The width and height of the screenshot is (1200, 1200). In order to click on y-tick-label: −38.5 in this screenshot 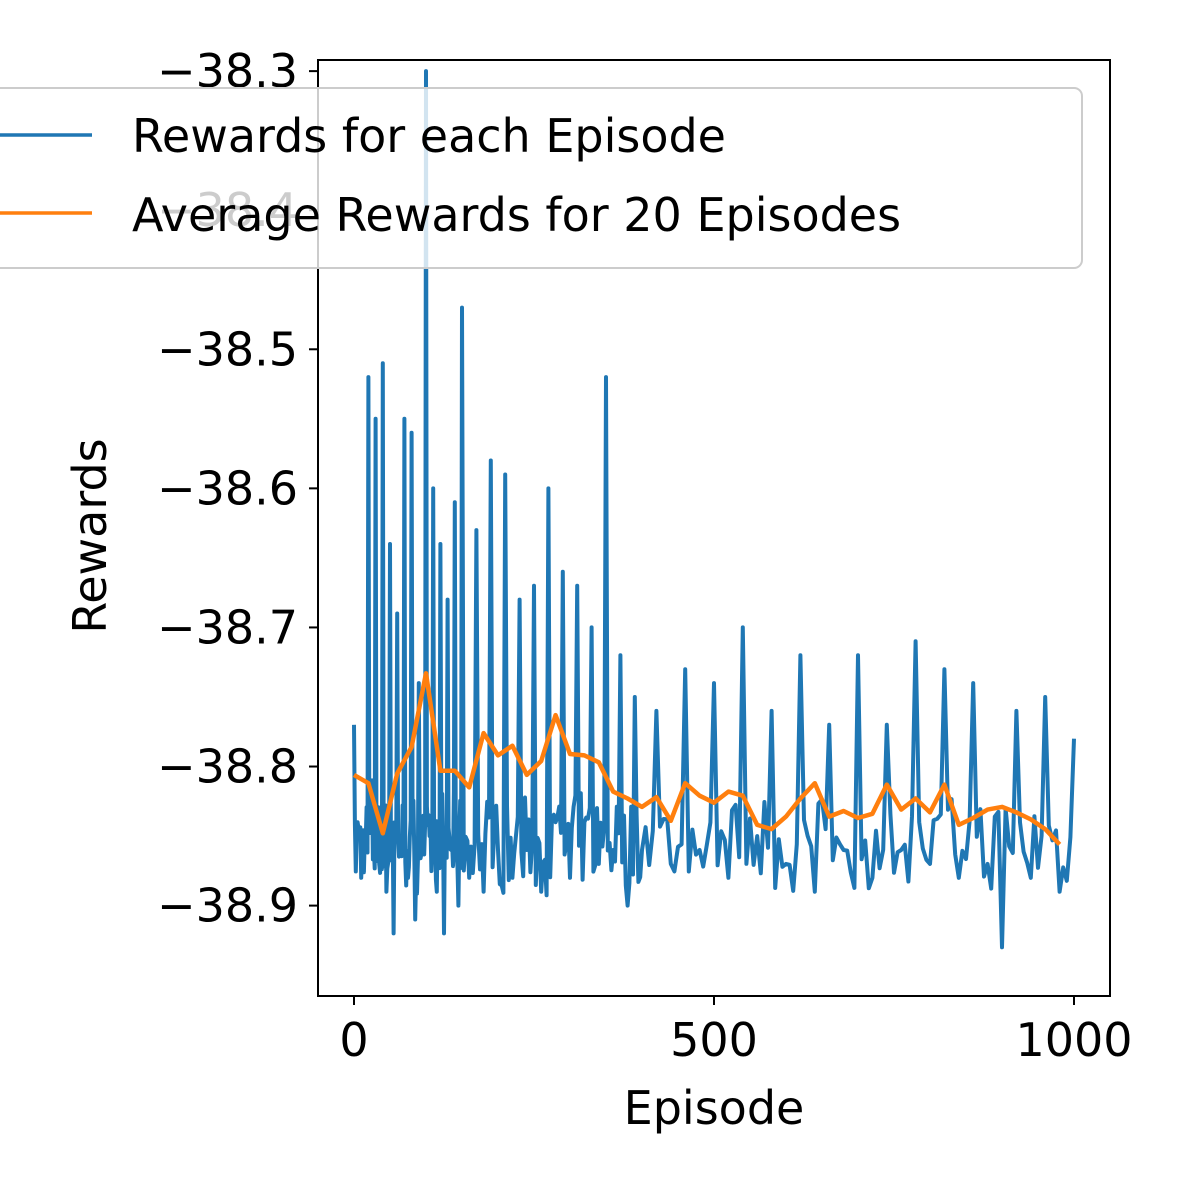, I will do `click(227, 349)`.